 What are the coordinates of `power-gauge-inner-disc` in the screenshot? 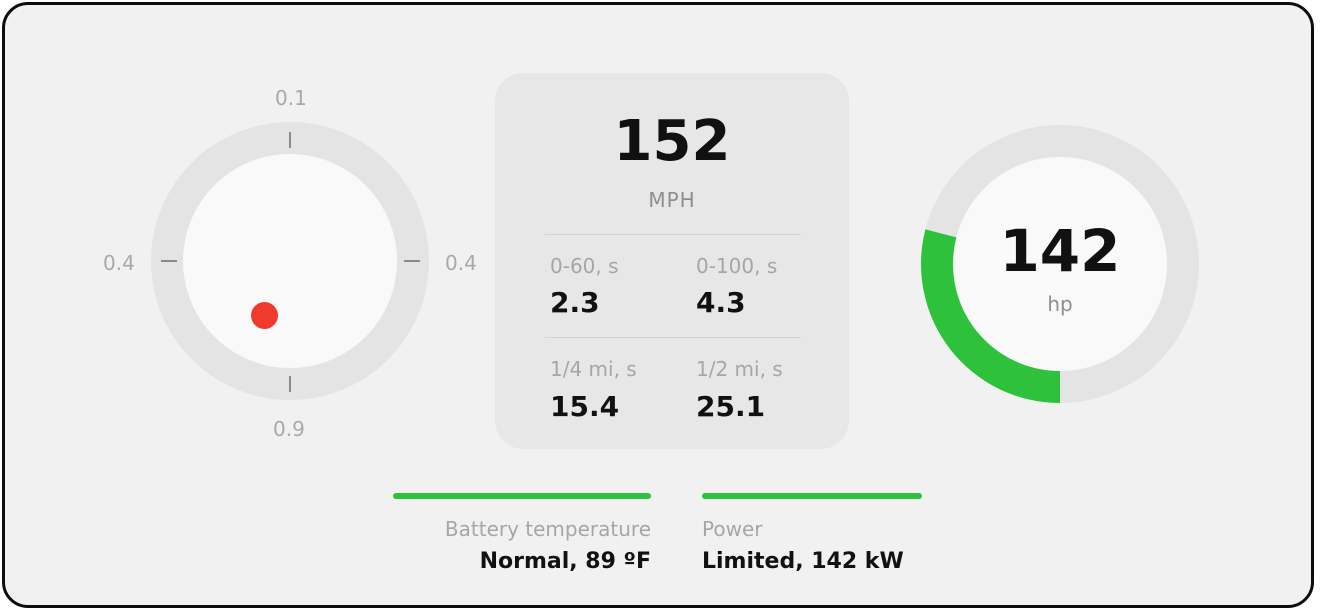 It's located at (1060, 264).